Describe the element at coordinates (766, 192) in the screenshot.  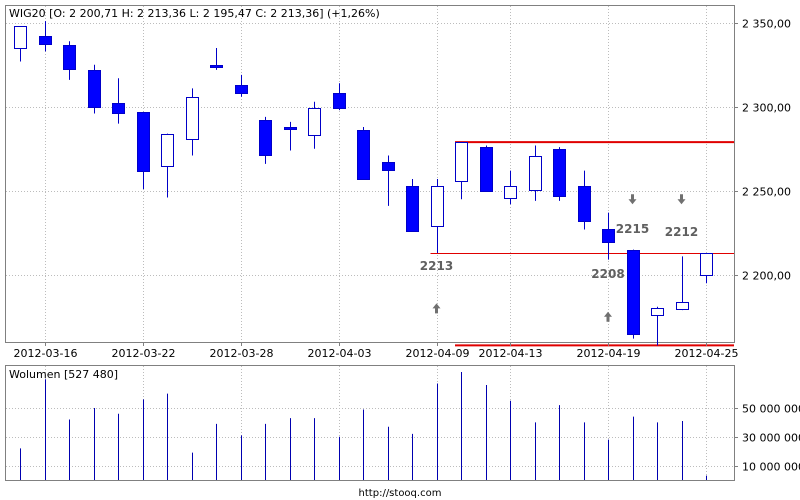
I see `price-tick-label: 2 250,00` at that location.